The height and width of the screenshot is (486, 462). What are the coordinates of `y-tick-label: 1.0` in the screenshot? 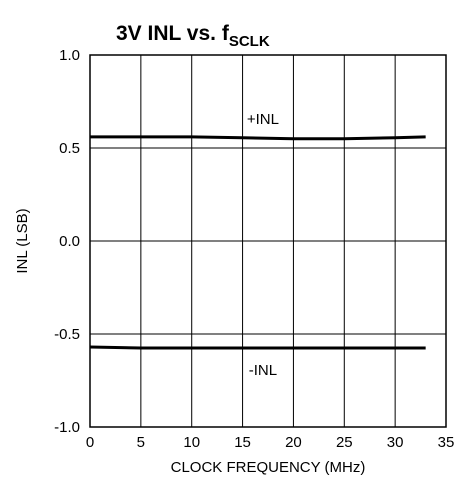 It's located at (69, 55).